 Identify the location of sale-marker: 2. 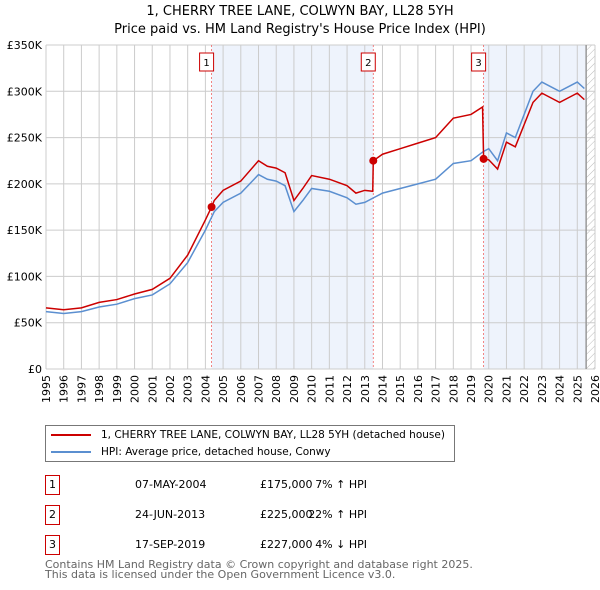
(52, 515).